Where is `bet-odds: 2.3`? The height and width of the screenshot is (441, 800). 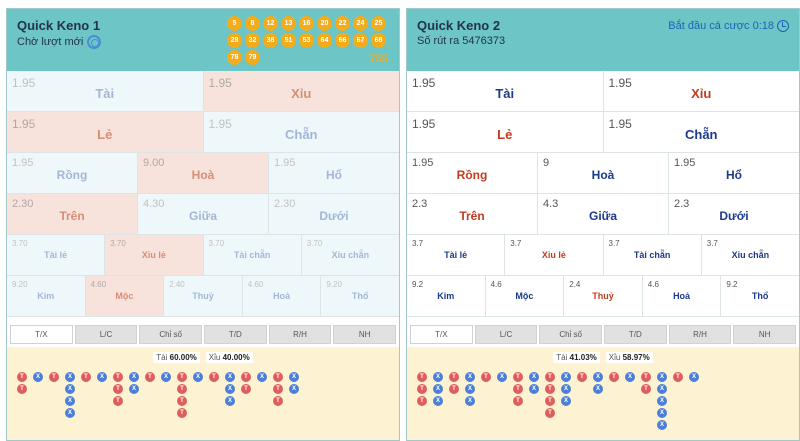
bet-odds: 2.3 is located at coordinates (420, 204).